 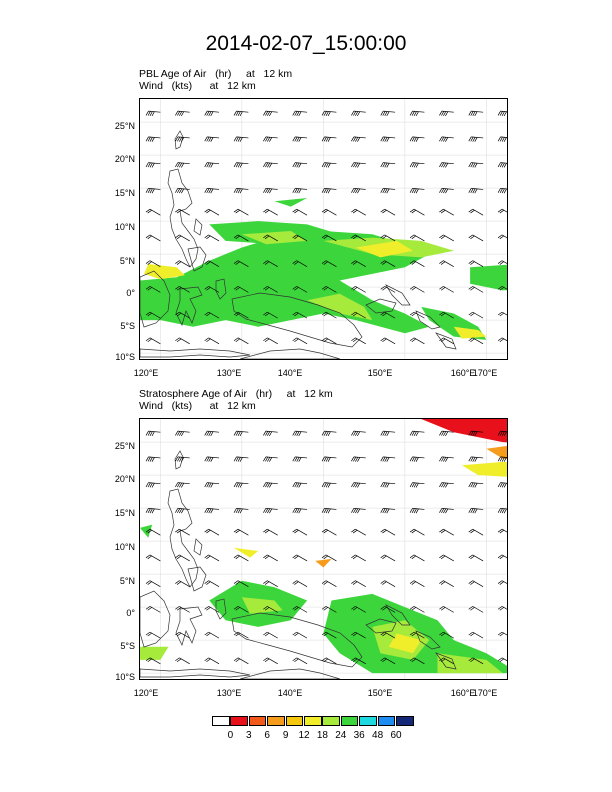 I want to click on longitude-tick-label: 120°E, so click(x=146, y=373).